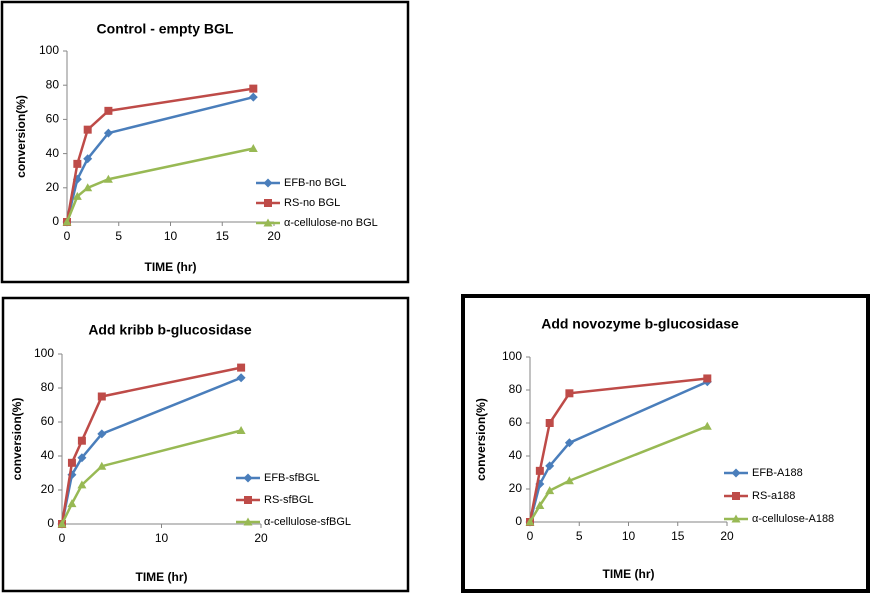  What do you see at coordinates (773, 496) in the screenshot?
I see `legend-label: RS-a188` at bounding box center [773, 496].